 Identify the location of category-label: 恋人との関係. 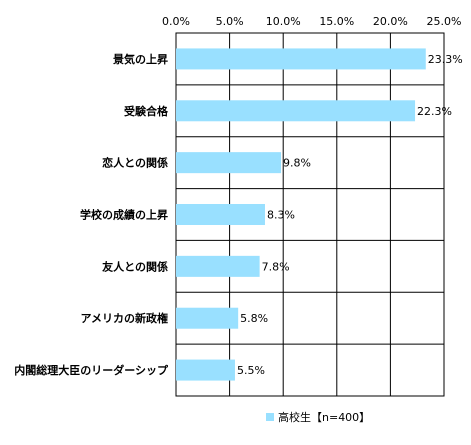
(135, 163).